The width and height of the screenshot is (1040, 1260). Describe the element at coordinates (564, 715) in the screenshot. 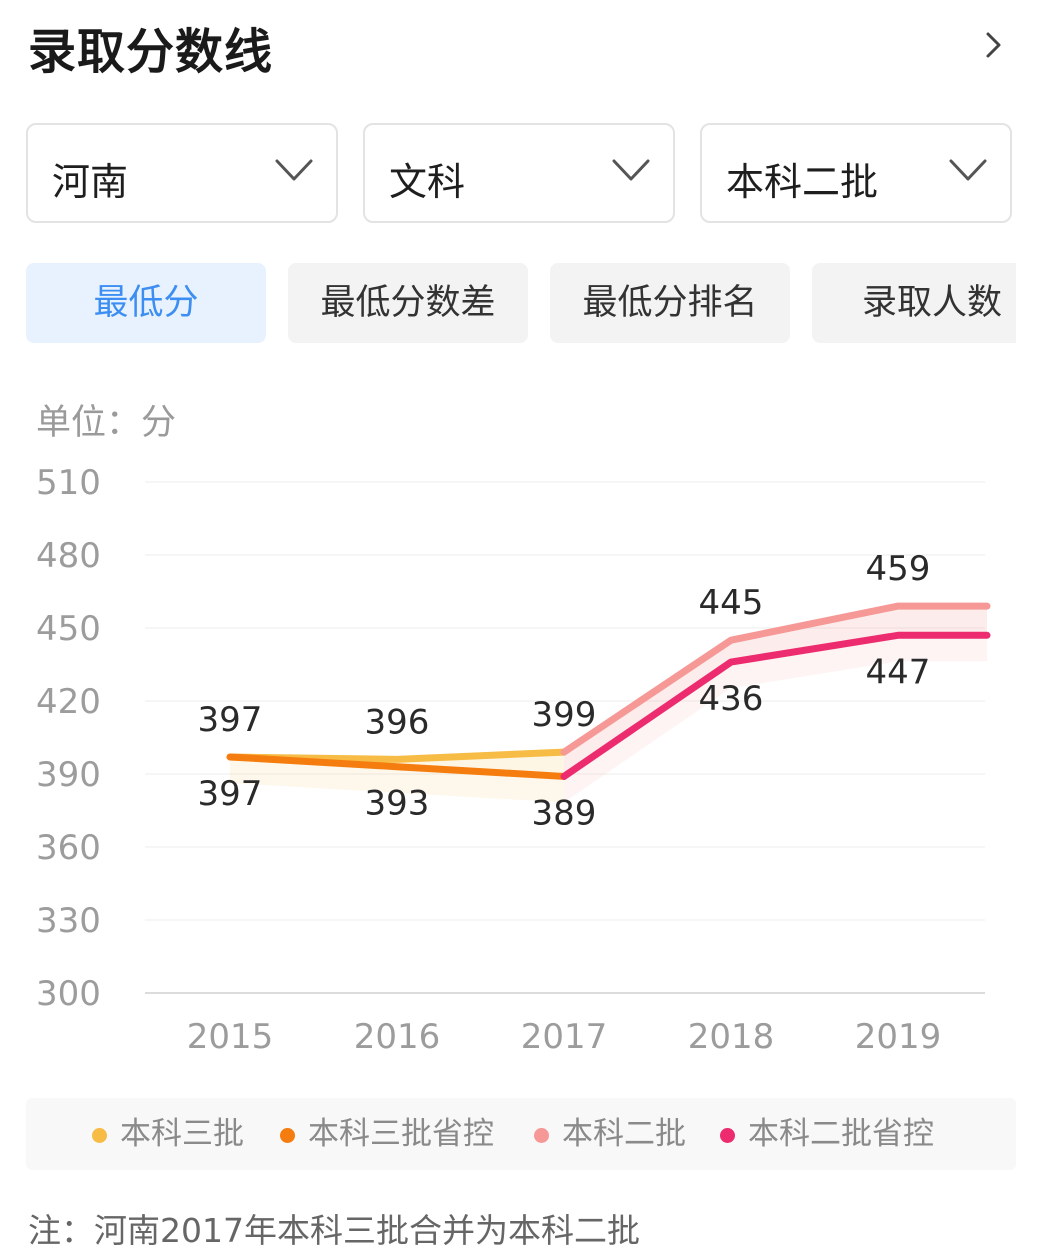

I see `data-label: 399` at that location.